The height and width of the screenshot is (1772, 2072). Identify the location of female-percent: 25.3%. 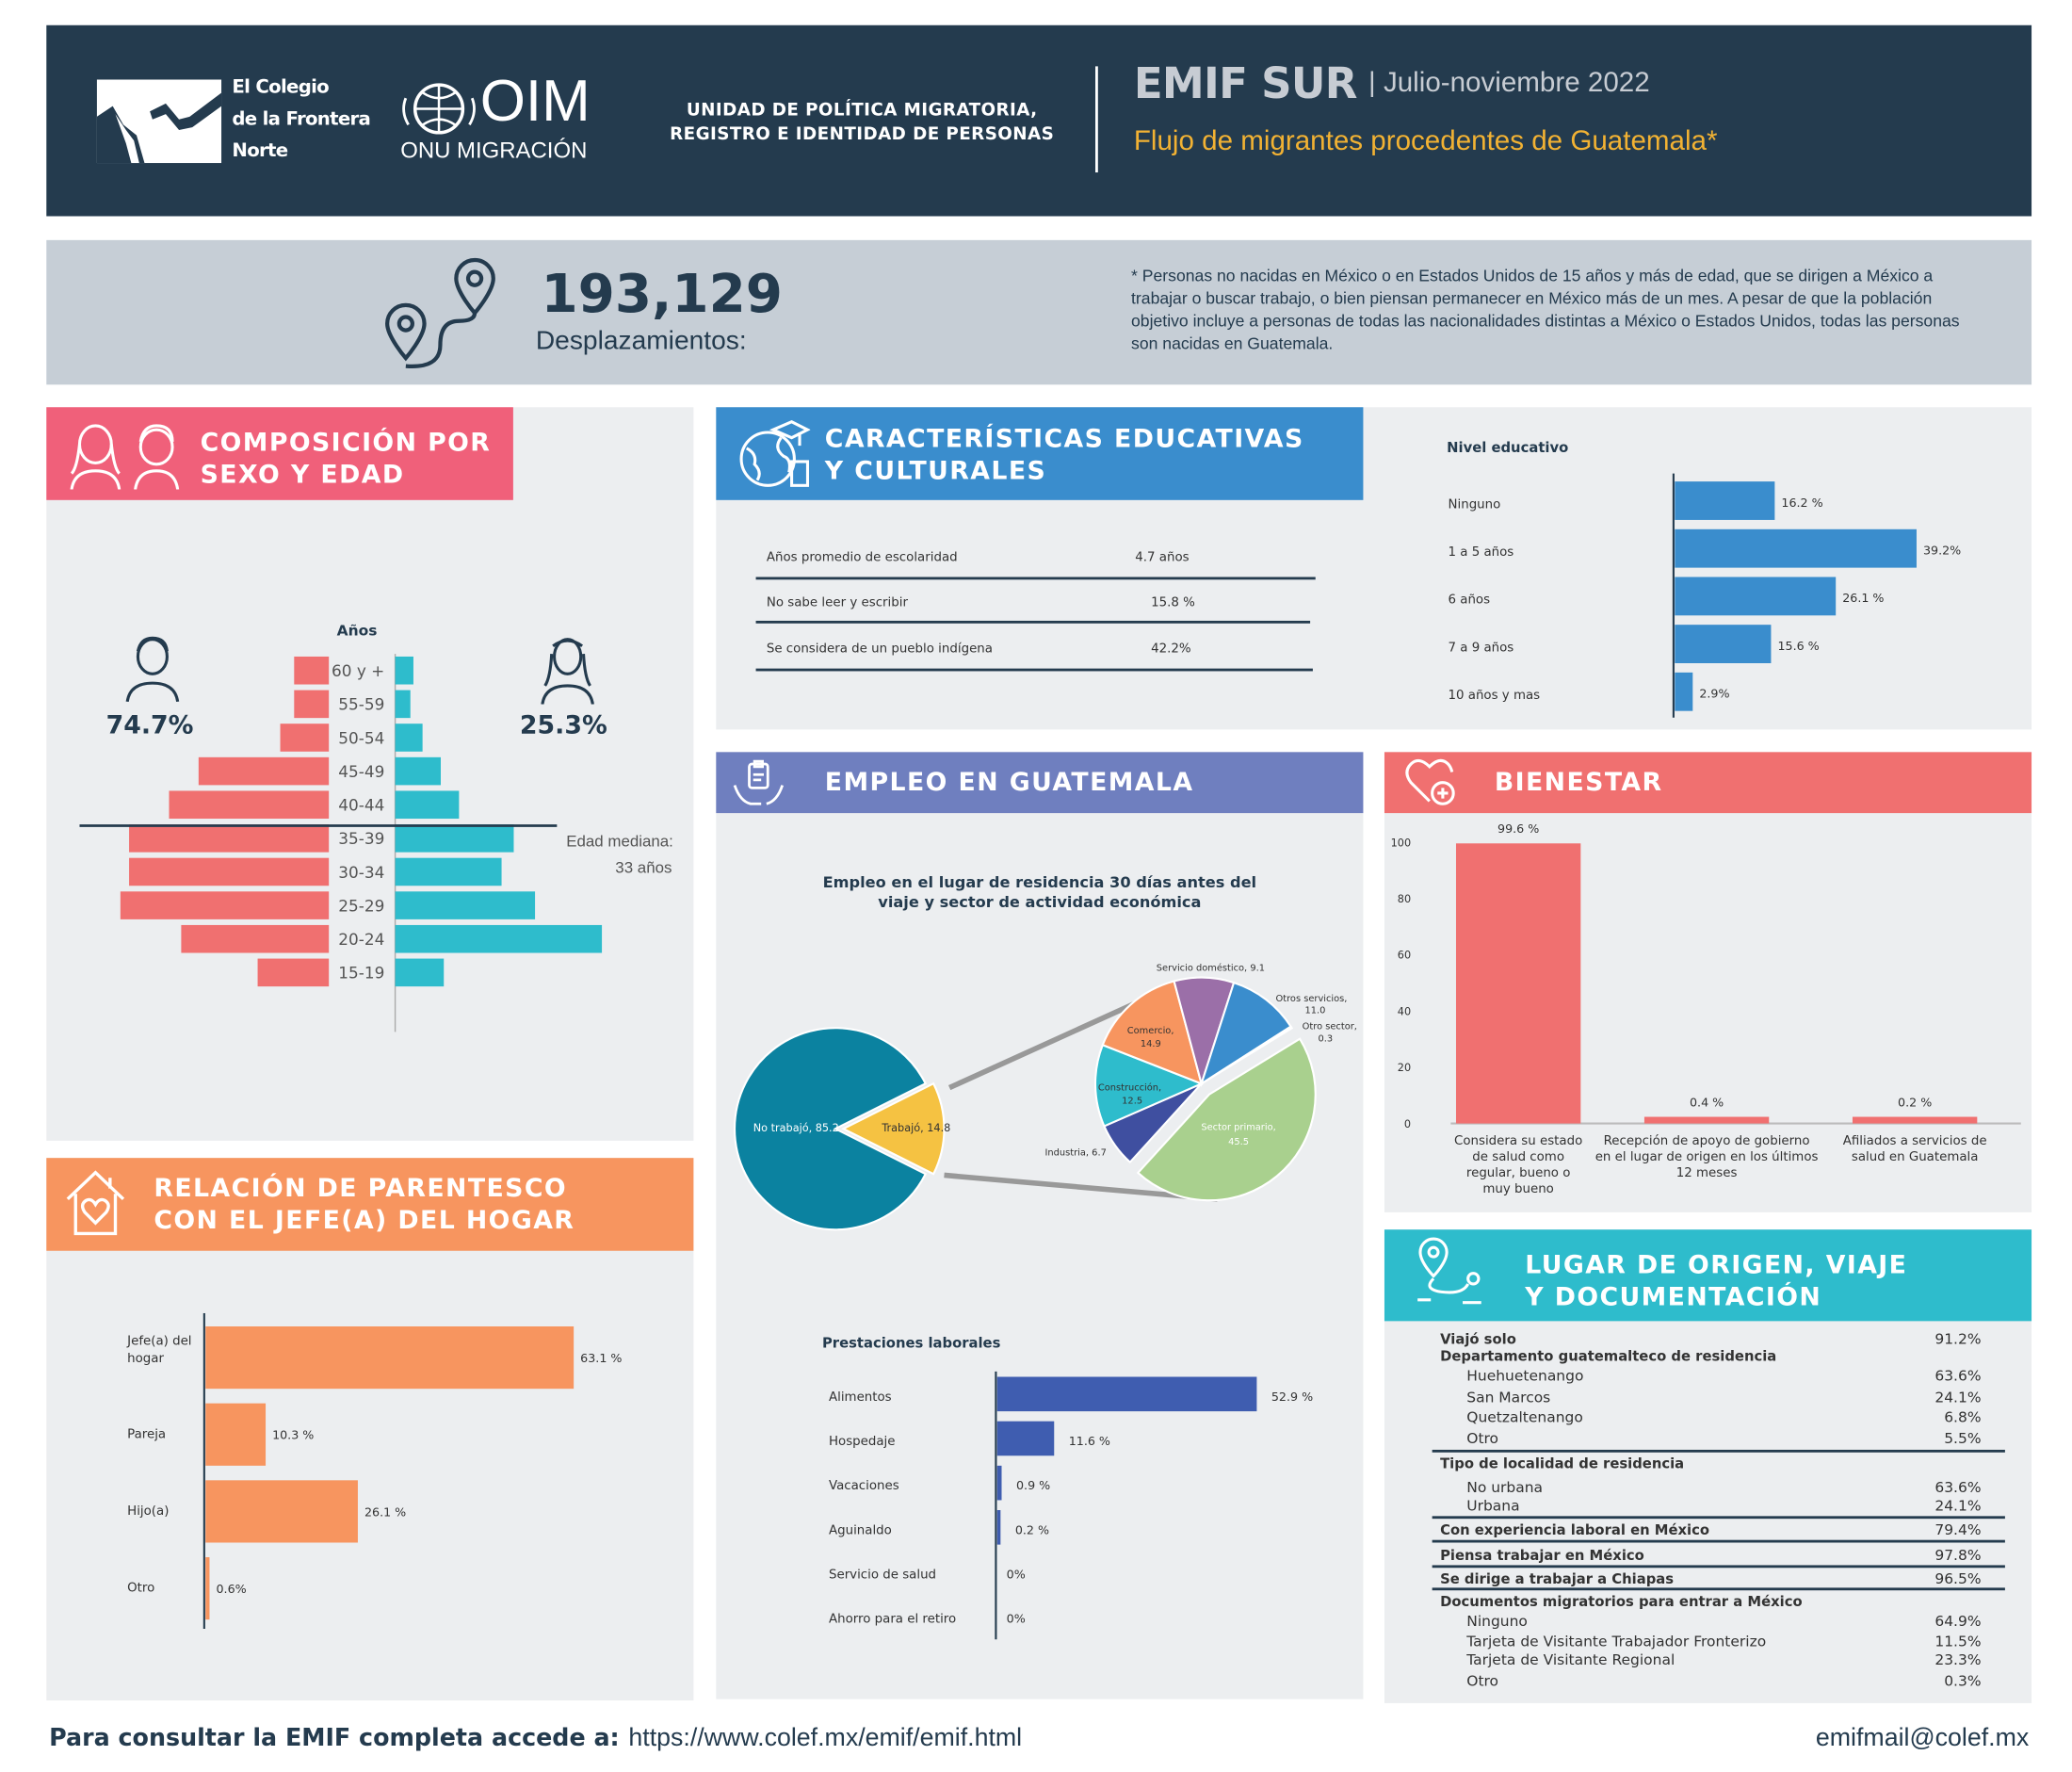
(563, 725).